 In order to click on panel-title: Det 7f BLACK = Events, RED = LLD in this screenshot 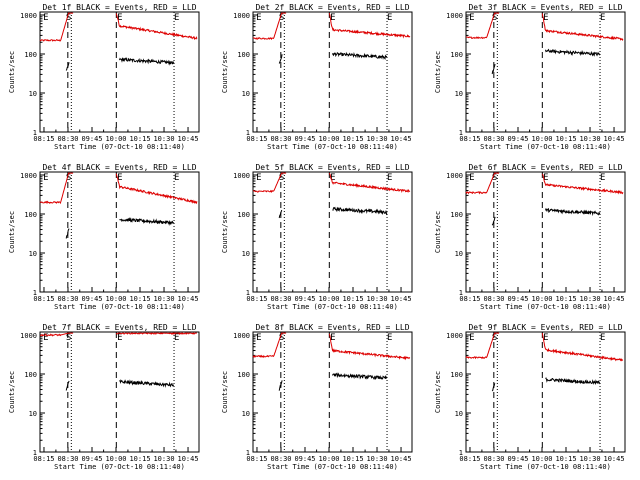, I will do `click(119, 327)`.